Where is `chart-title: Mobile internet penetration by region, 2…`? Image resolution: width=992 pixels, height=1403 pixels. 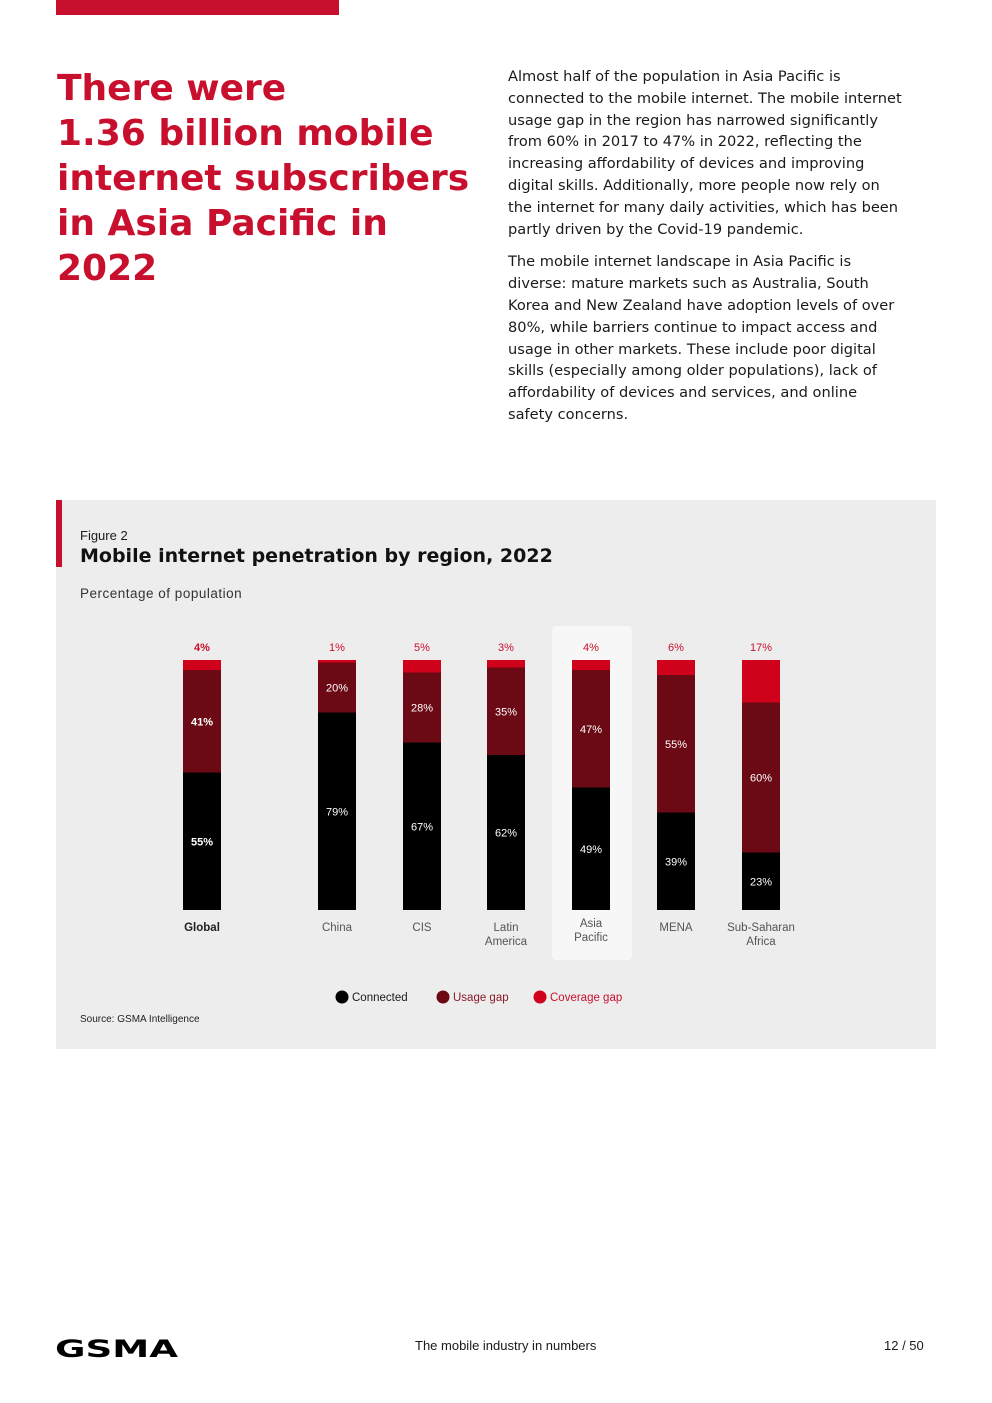
chart-title: Mobile internet penetration by region, 2… is located at coordinates (316, 556).